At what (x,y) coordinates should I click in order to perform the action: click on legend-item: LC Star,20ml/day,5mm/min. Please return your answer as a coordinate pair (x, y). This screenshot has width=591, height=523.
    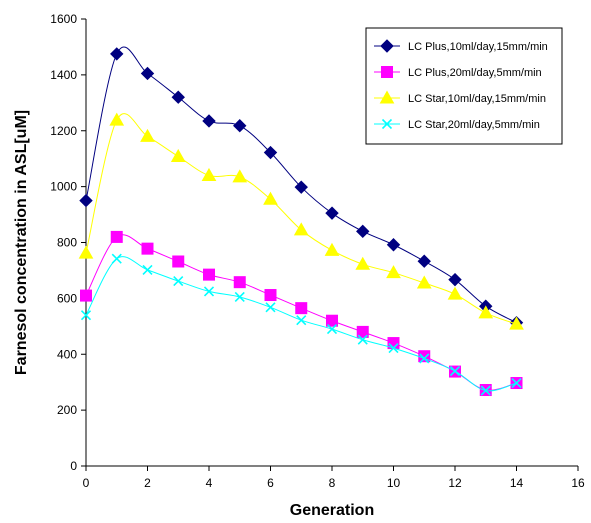
    Looking at the image, I should click on (457, 124).